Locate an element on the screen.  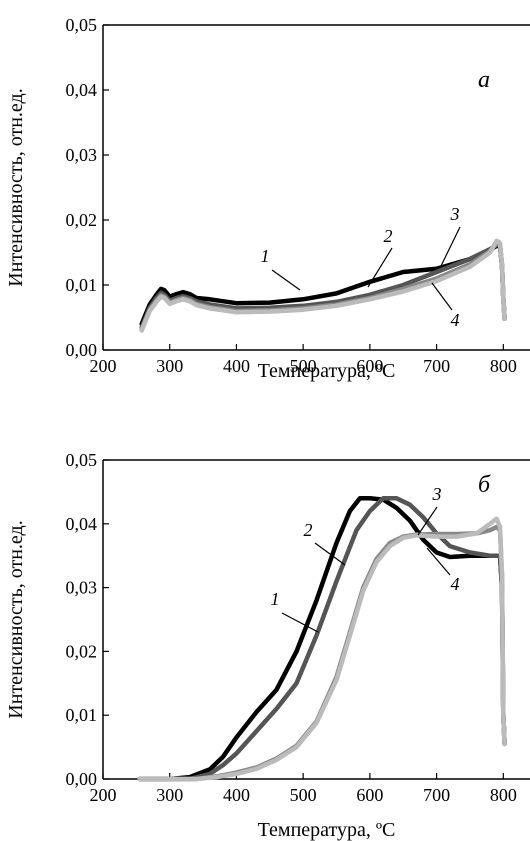
panel-letter: б is located at coordinates (484, 485).